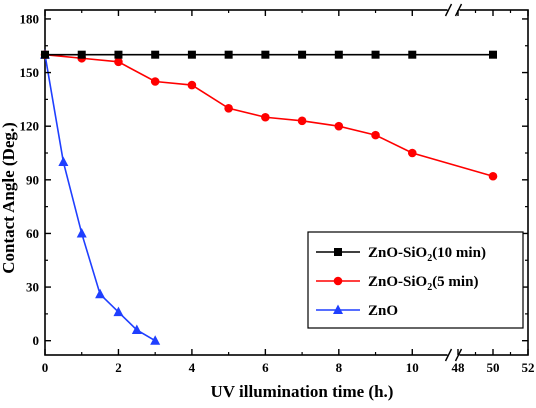  I want to click on y-tick-label: 180, so click(30, 18).